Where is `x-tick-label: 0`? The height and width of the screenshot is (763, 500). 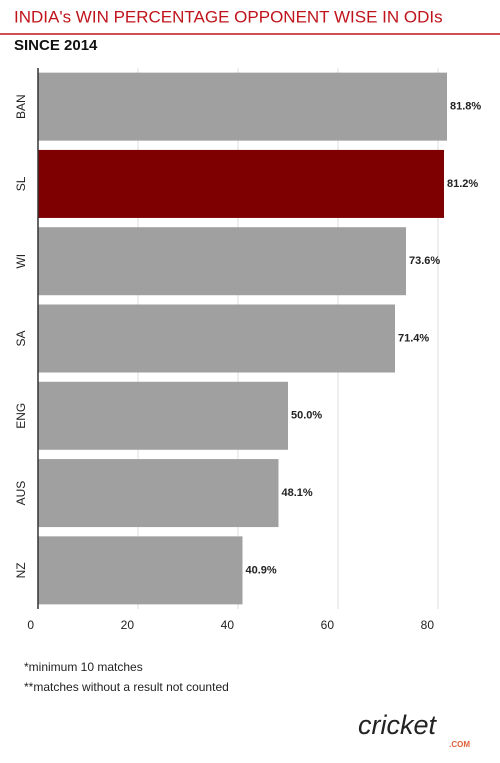
x-tick-label: 0 is located at coordinates (30, 625).